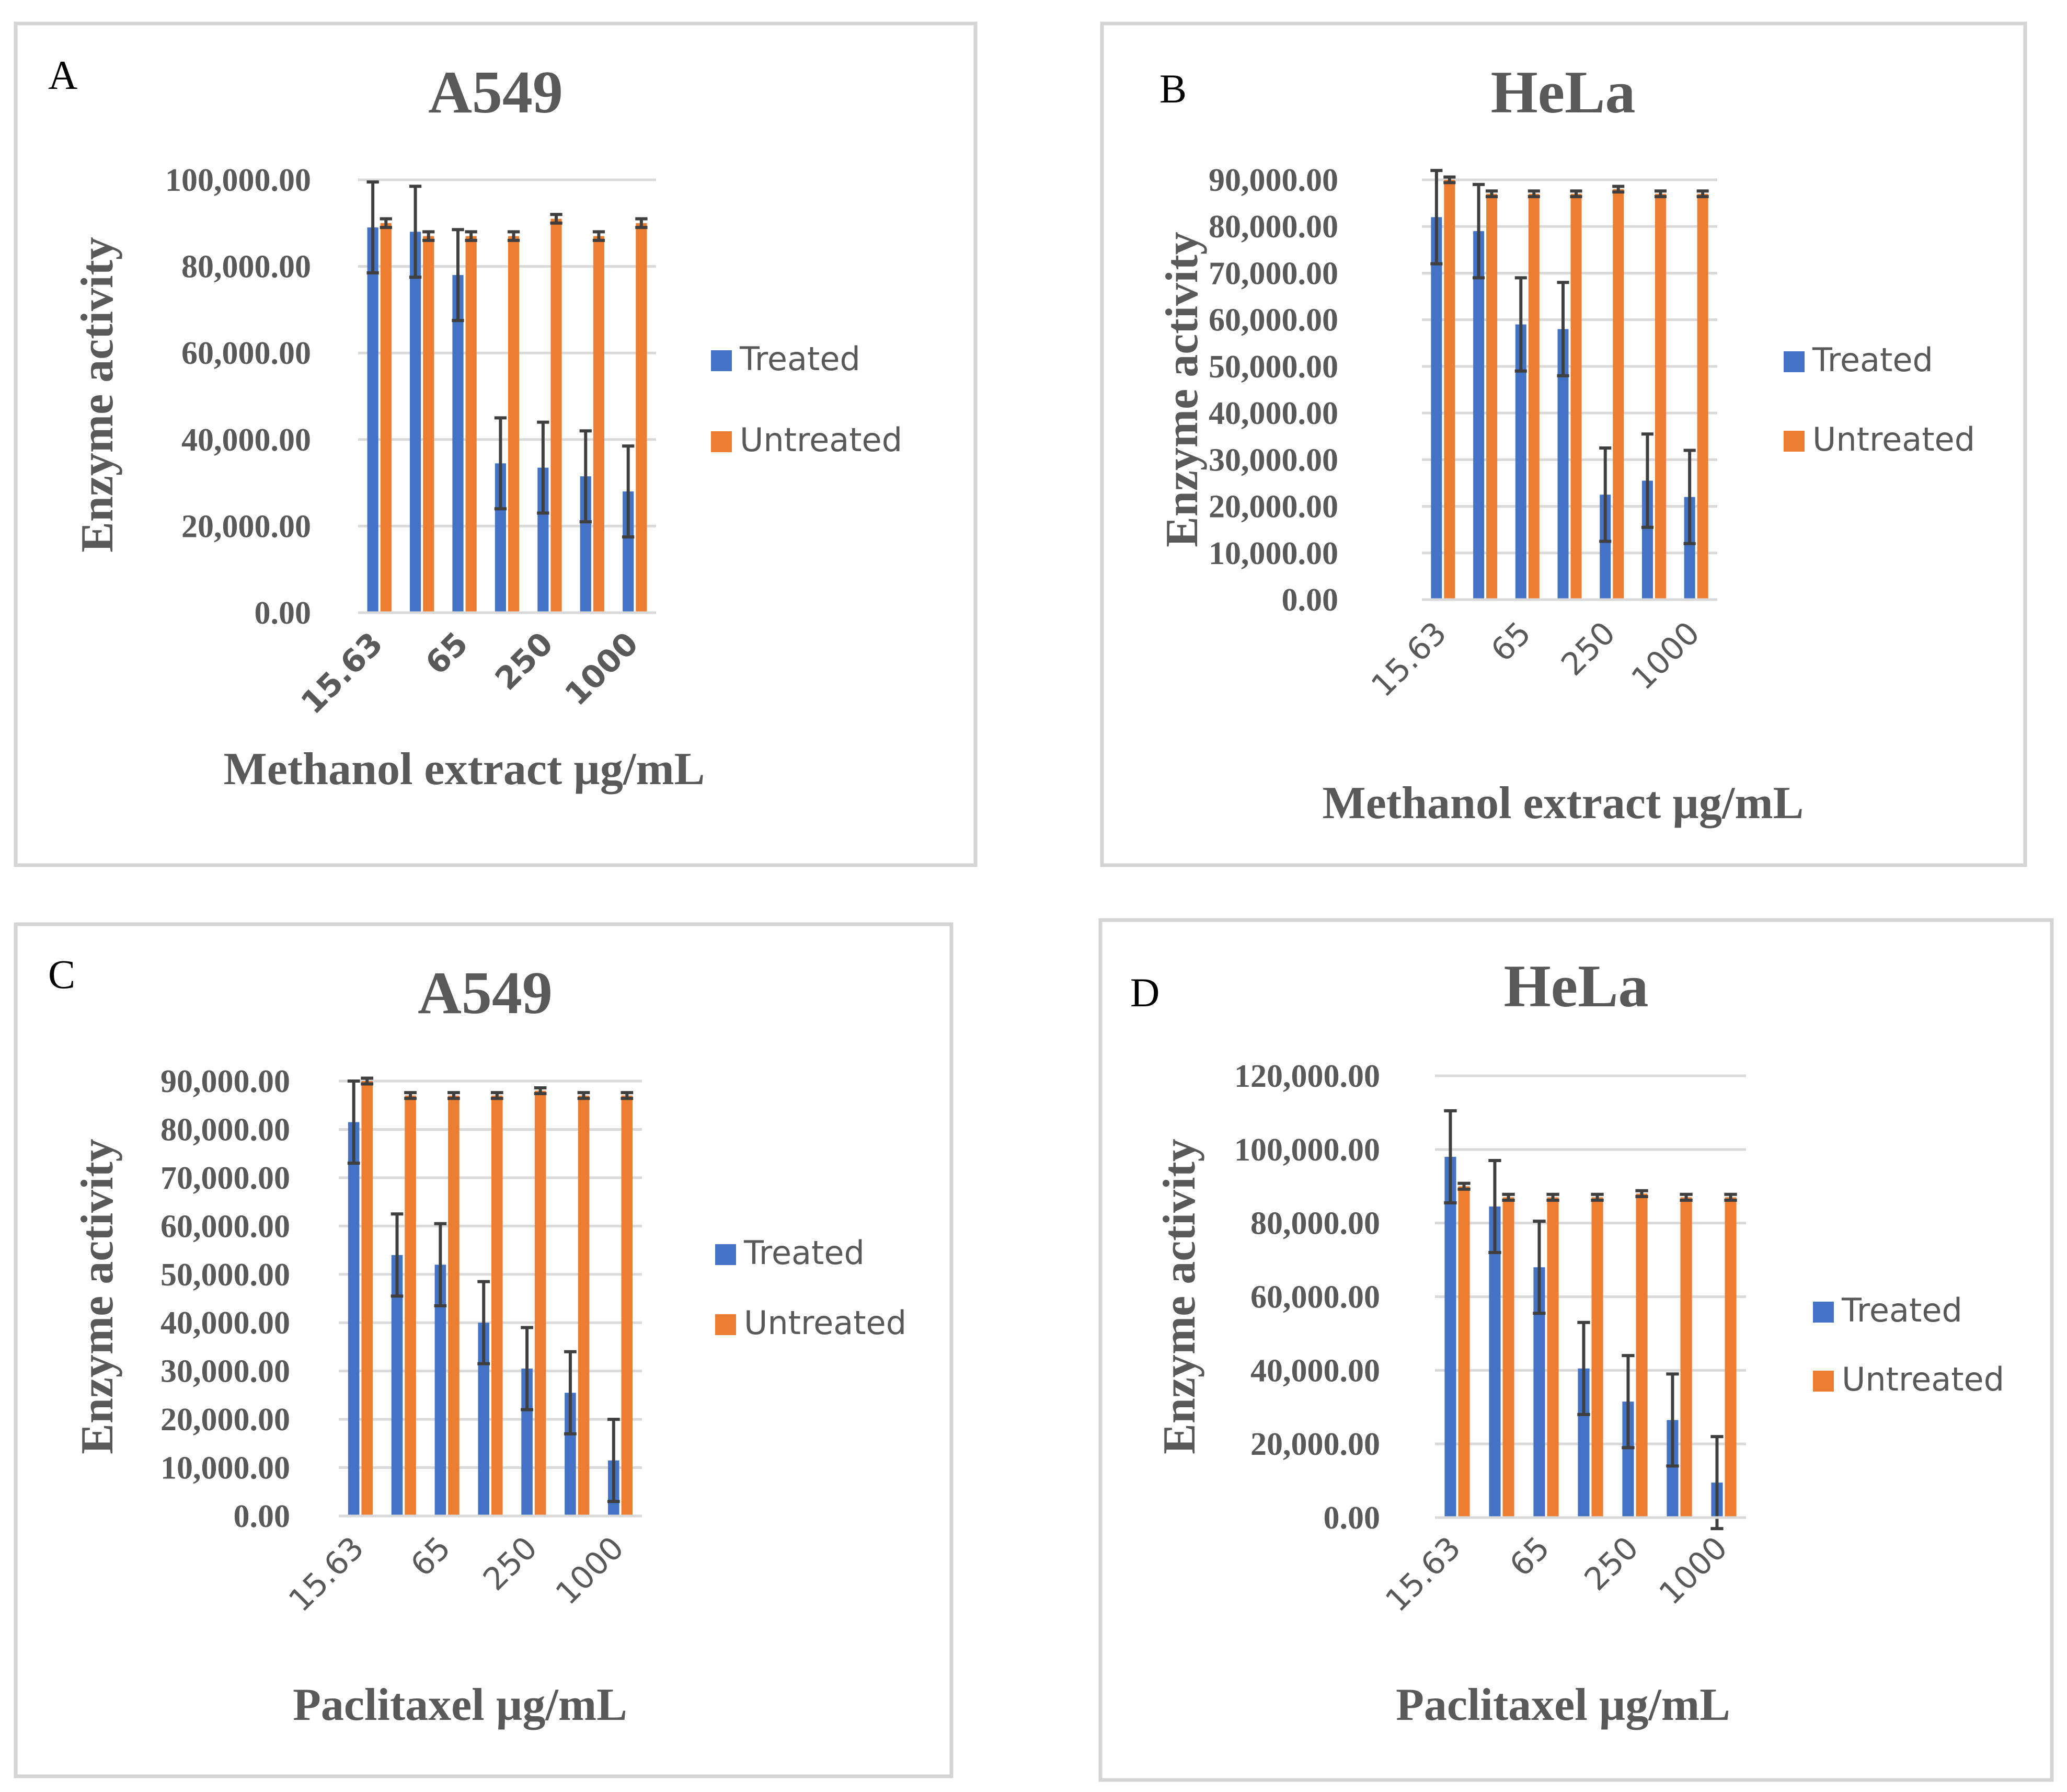 The height and width of the screenshot is (1792, 2067). What do you see at coordinates (246, 526) in the screenshot?
I see `panel-a-y-tick-label: 20,000.00` at bounding box center [246, 526].